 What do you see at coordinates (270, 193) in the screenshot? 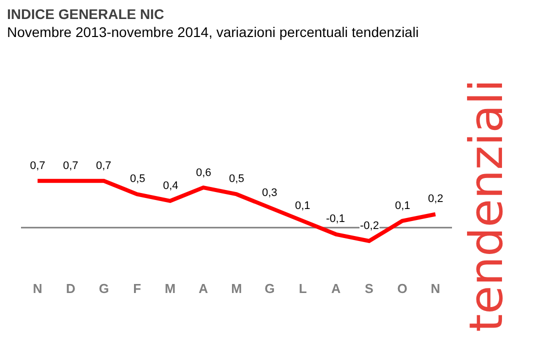
I see `data-label: 0,3` at bounding box center [270, 193].